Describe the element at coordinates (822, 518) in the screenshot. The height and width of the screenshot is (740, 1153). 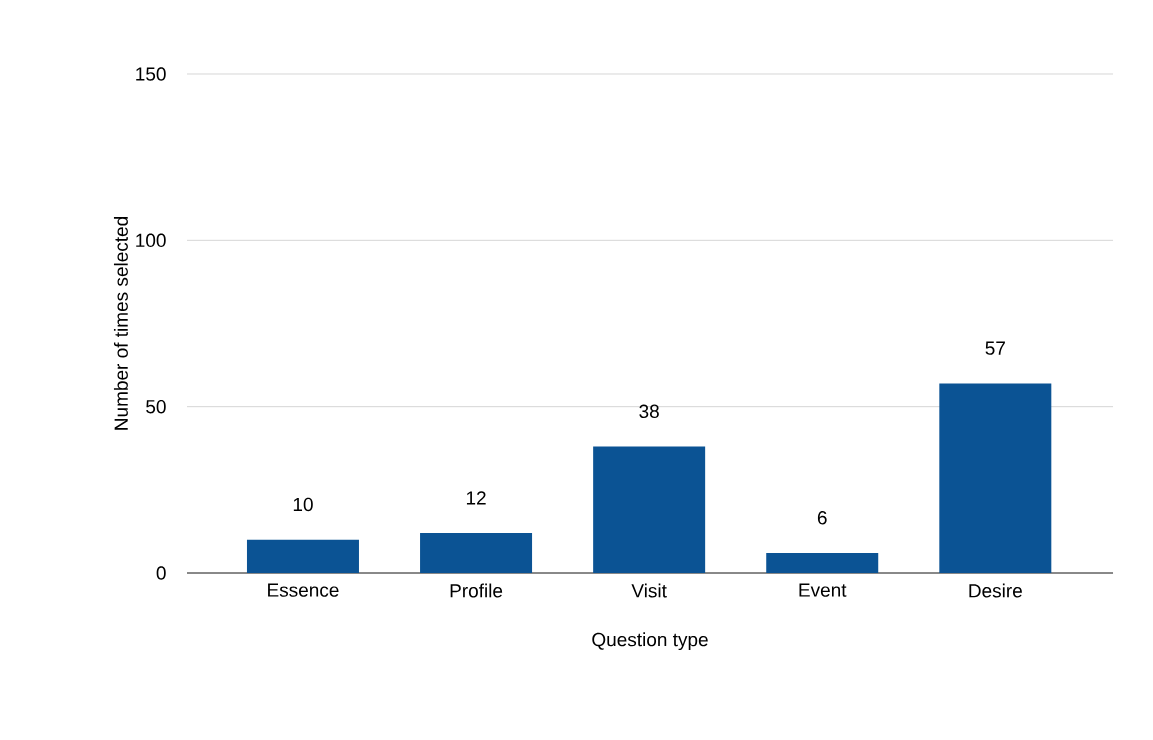
I see `data-label: 6` at that location.